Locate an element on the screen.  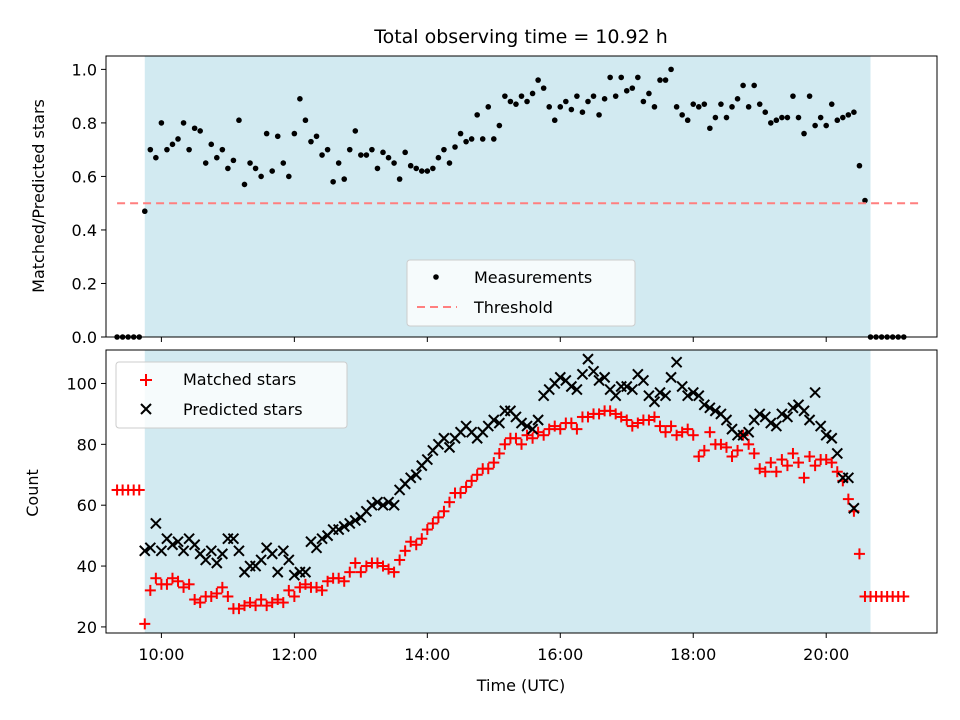
ratio-y-axis-label: Matched/Predicted stars is located at coordinates (38, 196).